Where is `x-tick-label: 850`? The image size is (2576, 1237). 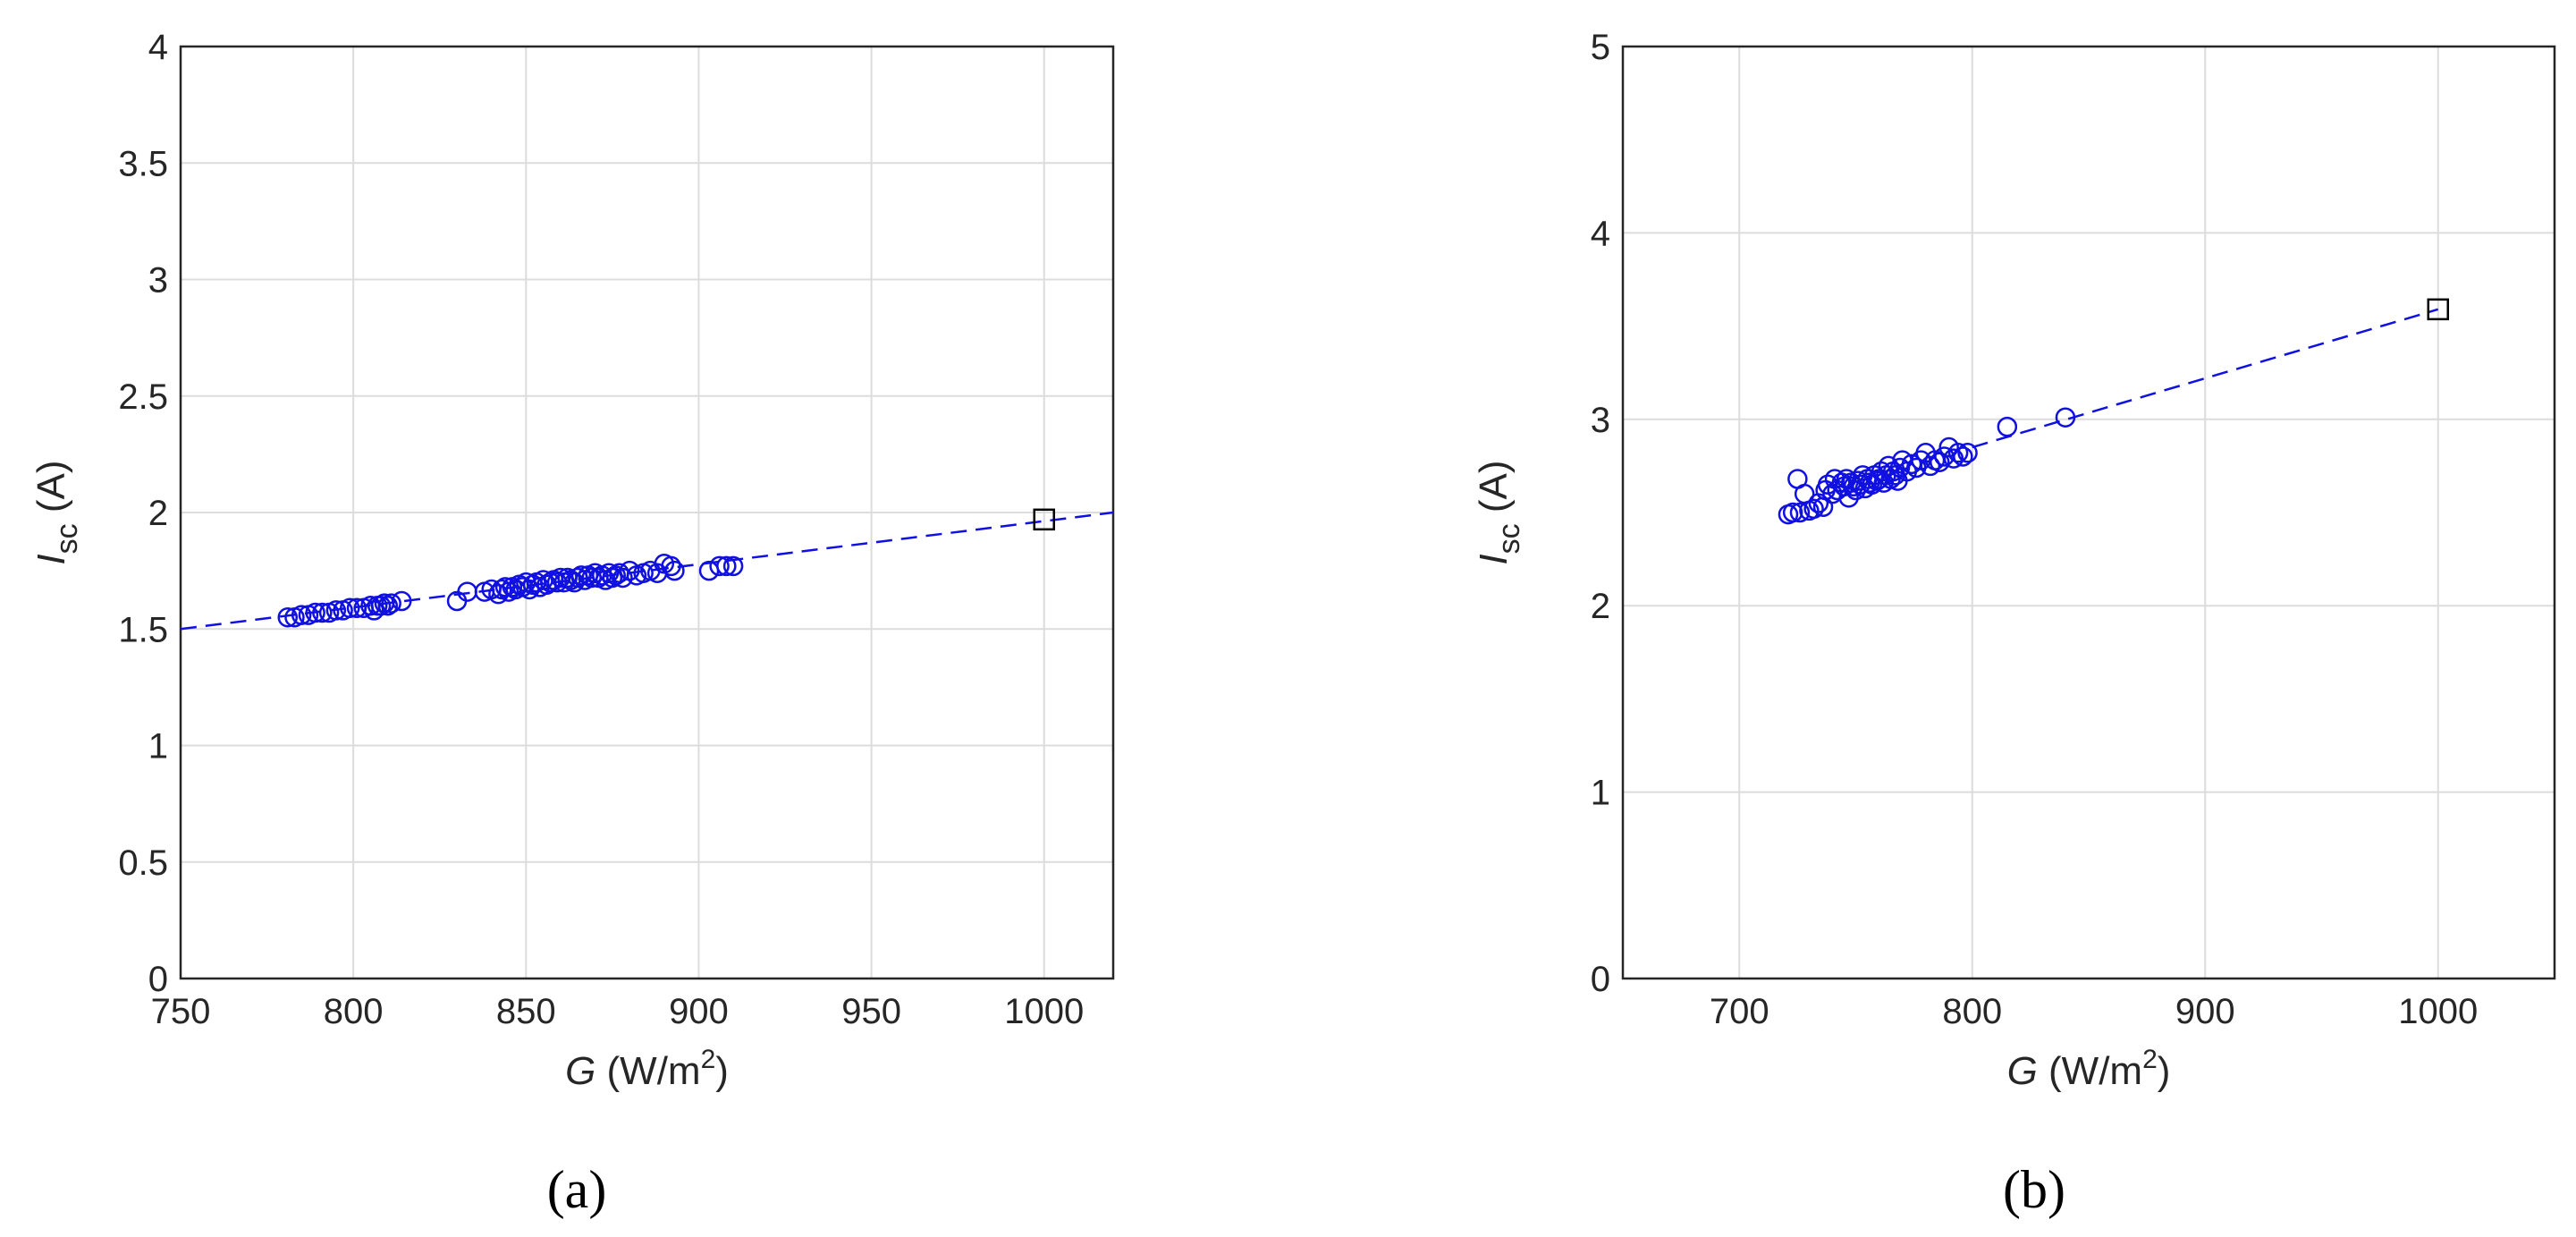 x-tick-label: 850 is located at coordinates (526, 1011).